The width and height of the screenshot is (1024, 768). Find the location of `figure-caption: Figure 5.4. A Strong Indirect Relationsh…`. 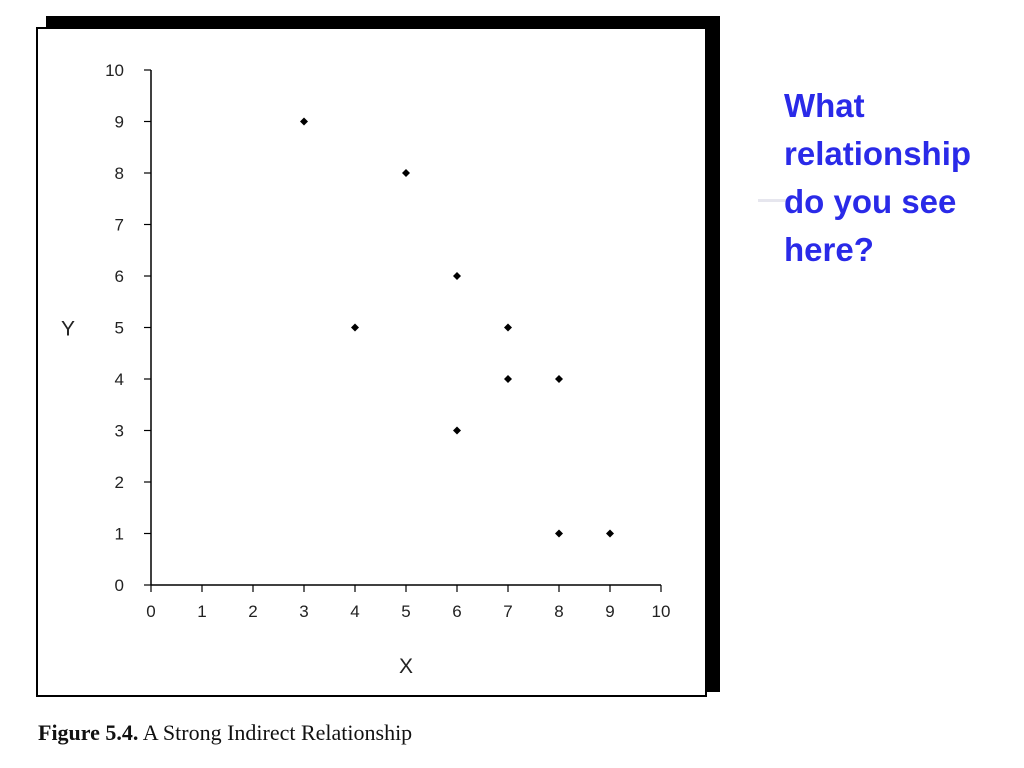

figure-caption: Figure 5.4. A Strong Indirect Relationsh… is located at coordinates (225, 733).